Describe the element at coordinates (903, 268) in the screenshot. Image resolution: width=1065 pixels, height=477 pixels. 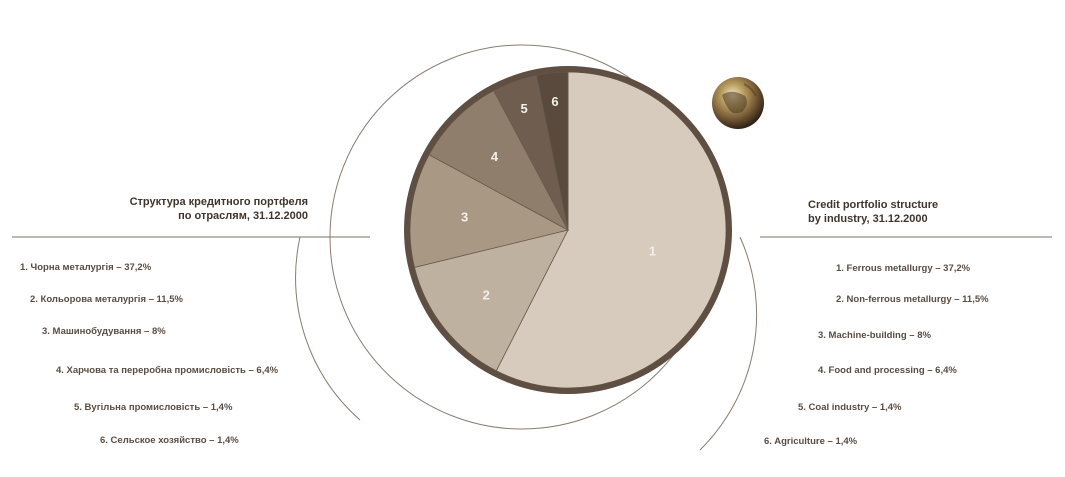
I see `legend-right-item-1: 1. Ferrous metallurgy – 37,2%` at that location.